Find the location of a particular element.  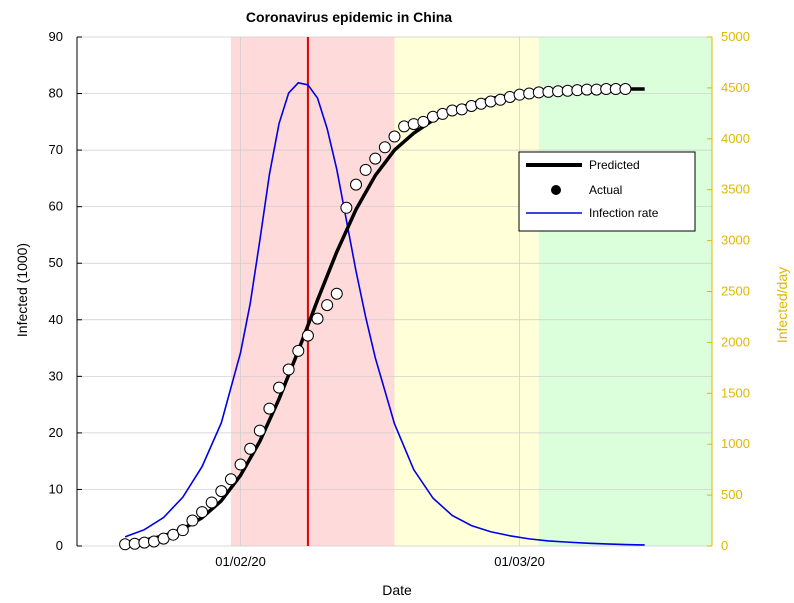

y-tick-label: 80 is located at coordinates (56, 93).